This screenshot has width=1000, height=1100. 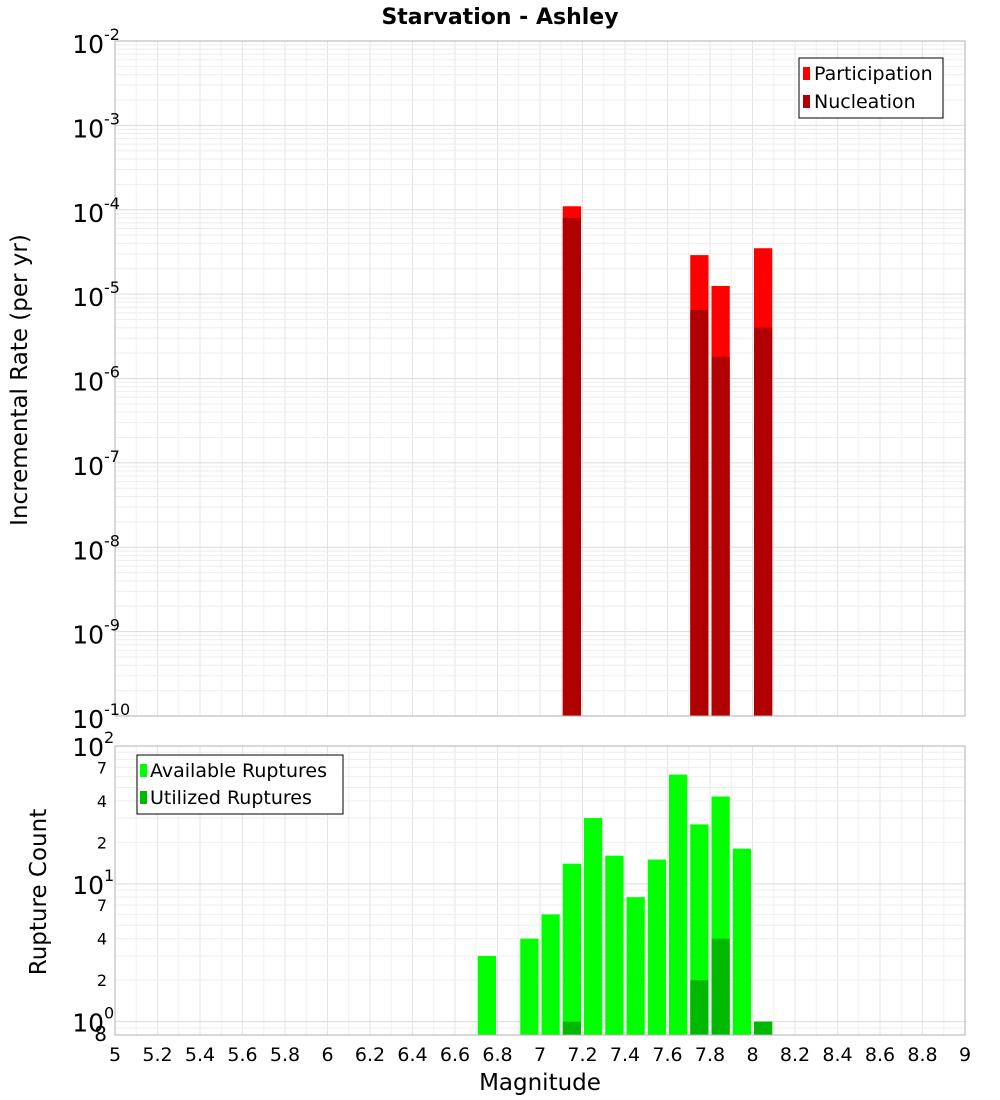 What do you see at coordinates (109, 737) in the screenshot?
I see `y-tick-exponent: 2` at bounding box center [109, 737].